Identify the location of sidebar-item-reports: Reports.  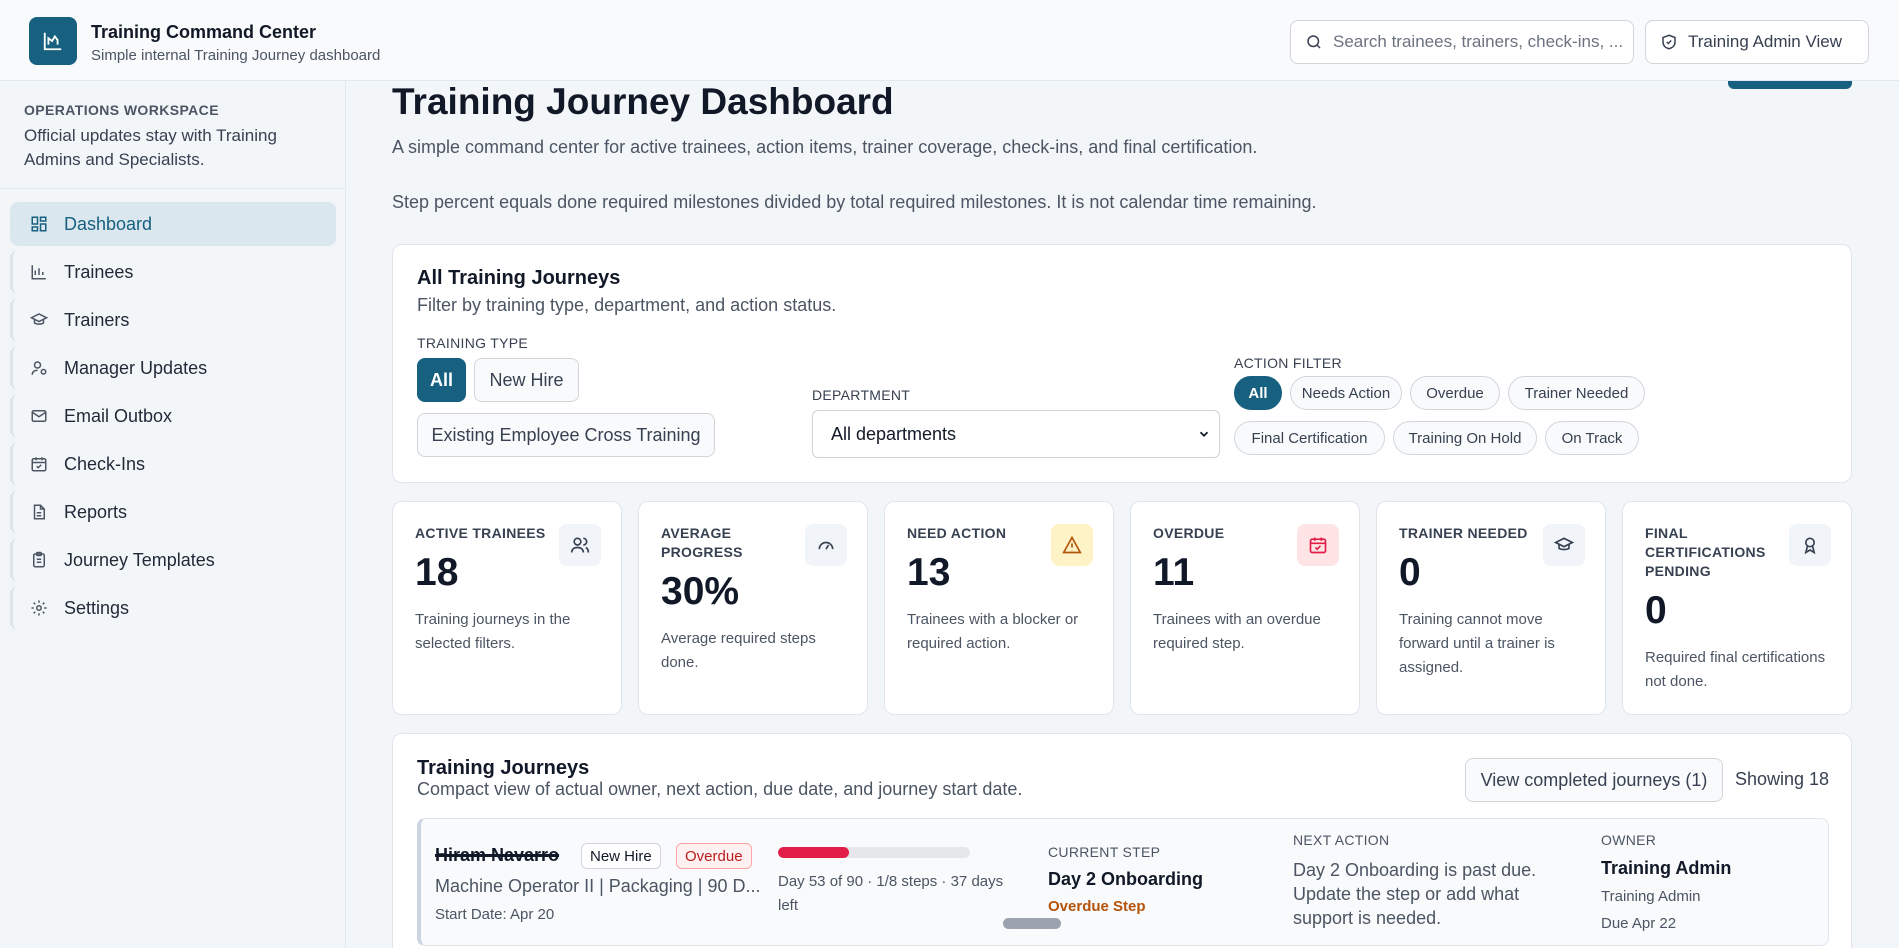
(173, 512).